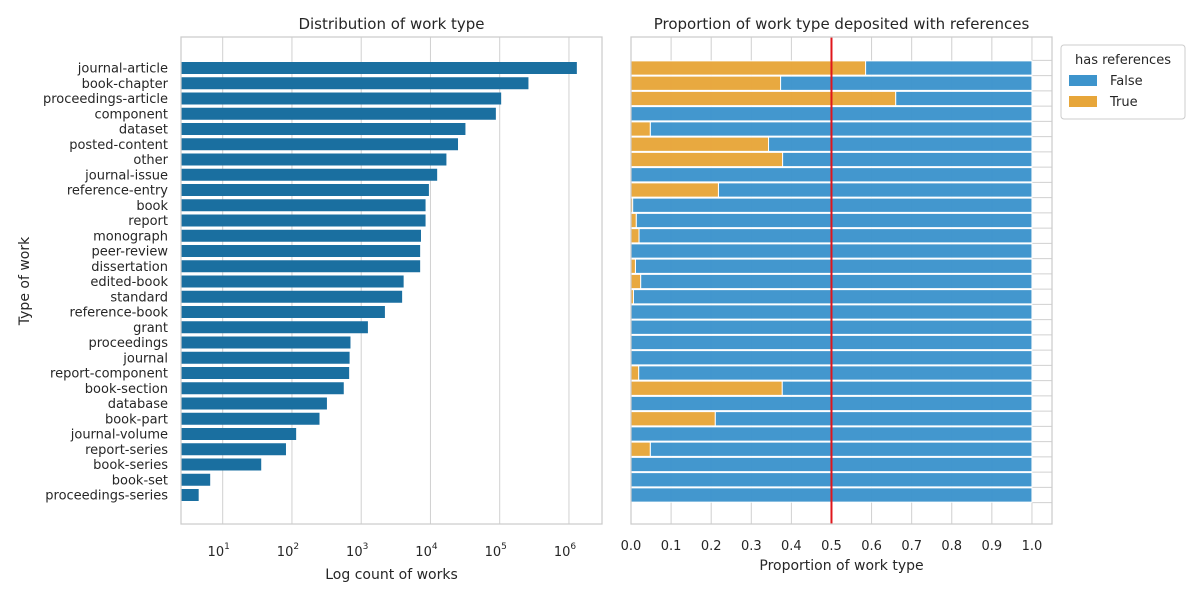 The image size is (1200, 600). I want to click on category-label-journal: journal, so click(145, 358).